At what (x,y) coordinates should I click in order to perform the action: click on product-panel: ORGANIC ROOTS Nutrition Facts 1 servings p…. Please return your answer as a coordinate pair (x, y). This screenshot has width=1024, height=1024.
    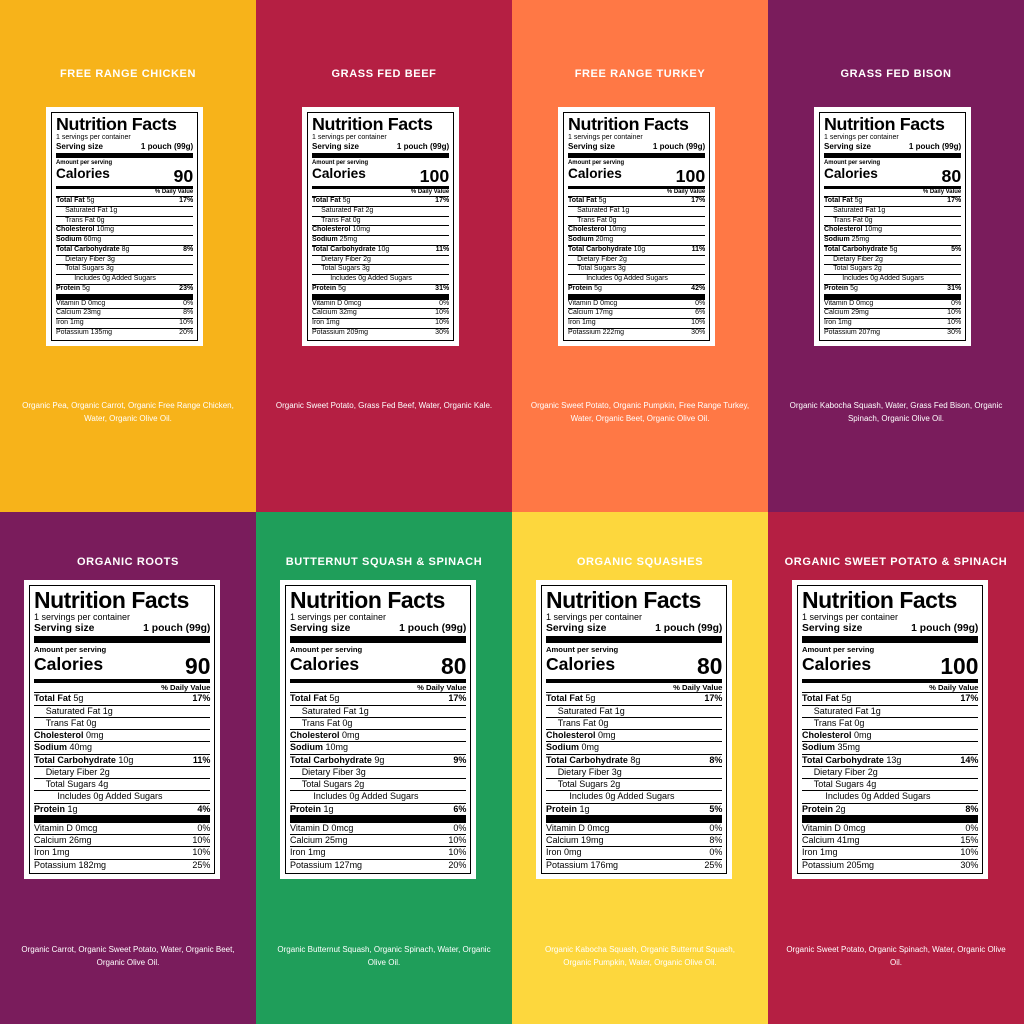
    Looking at the image, I should click on (128, 768).